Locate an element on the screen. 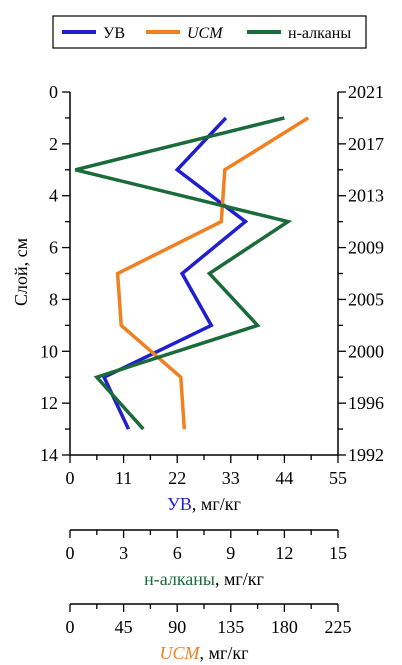 The image size is (402, 665). x-tick-label: 11 is located at coordinates (123, 478).